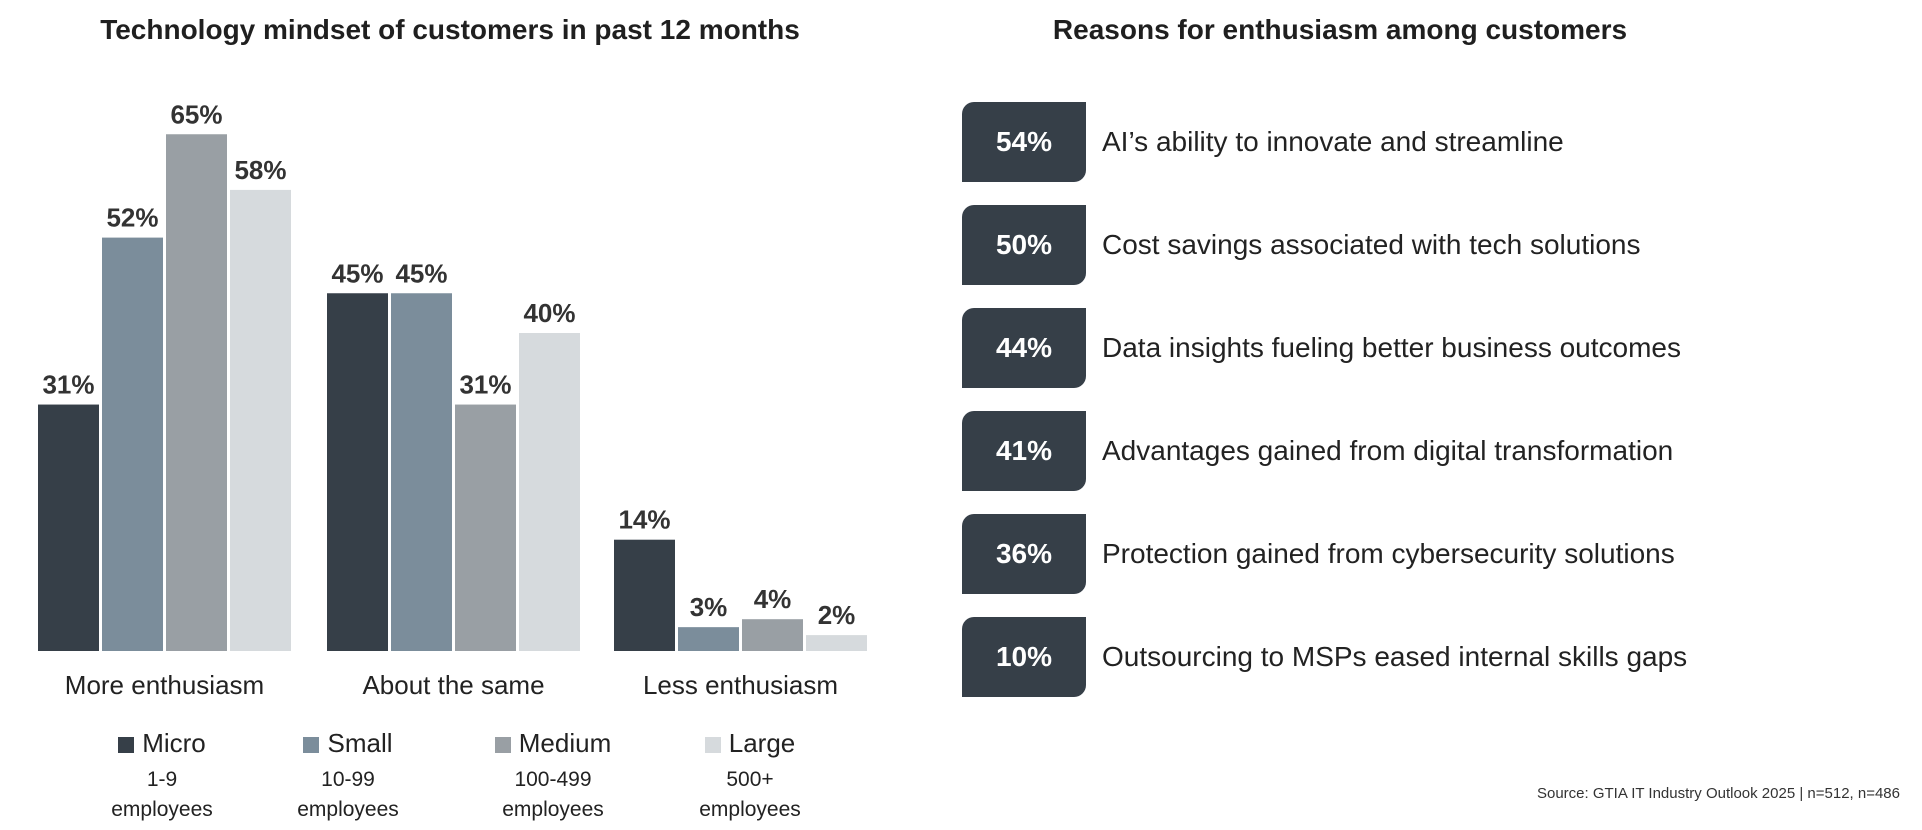  Describe the element at coordinates (174, 743) in the screenshot. I see `legend-label-micro: Micro` at that location.